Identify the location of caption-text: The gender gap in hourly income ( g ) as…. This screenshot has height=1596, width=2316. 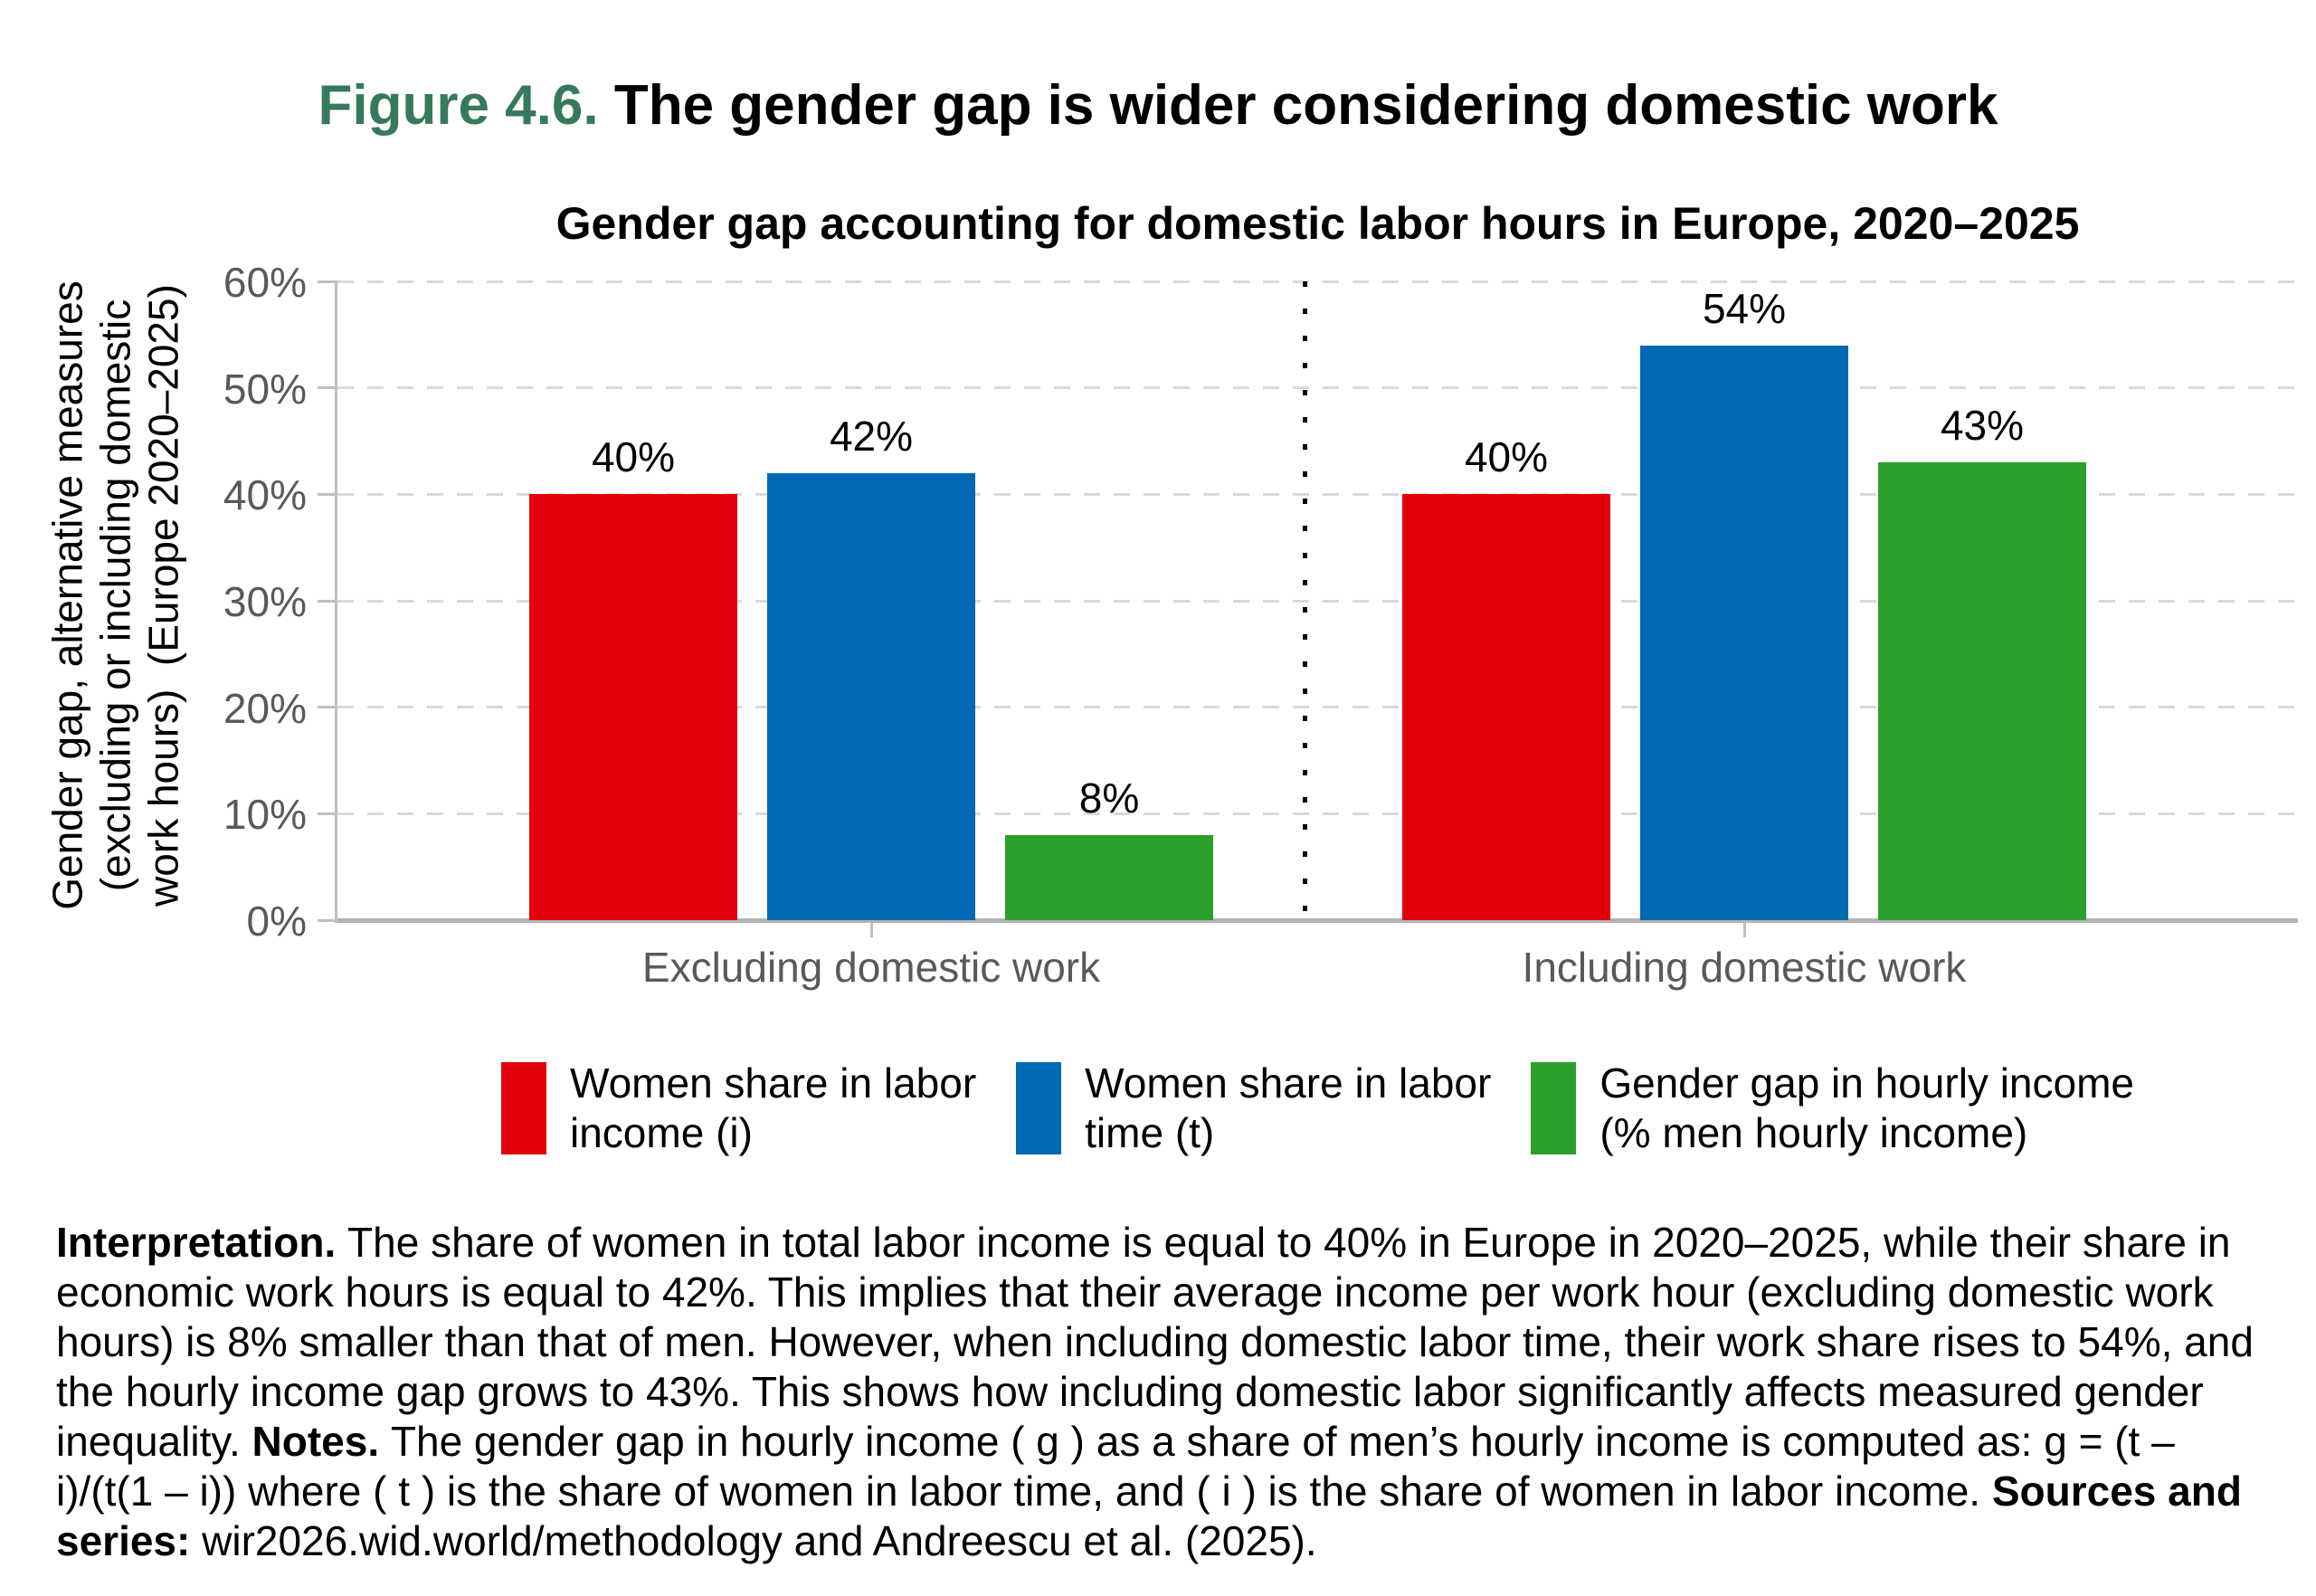
(1115, 1466).